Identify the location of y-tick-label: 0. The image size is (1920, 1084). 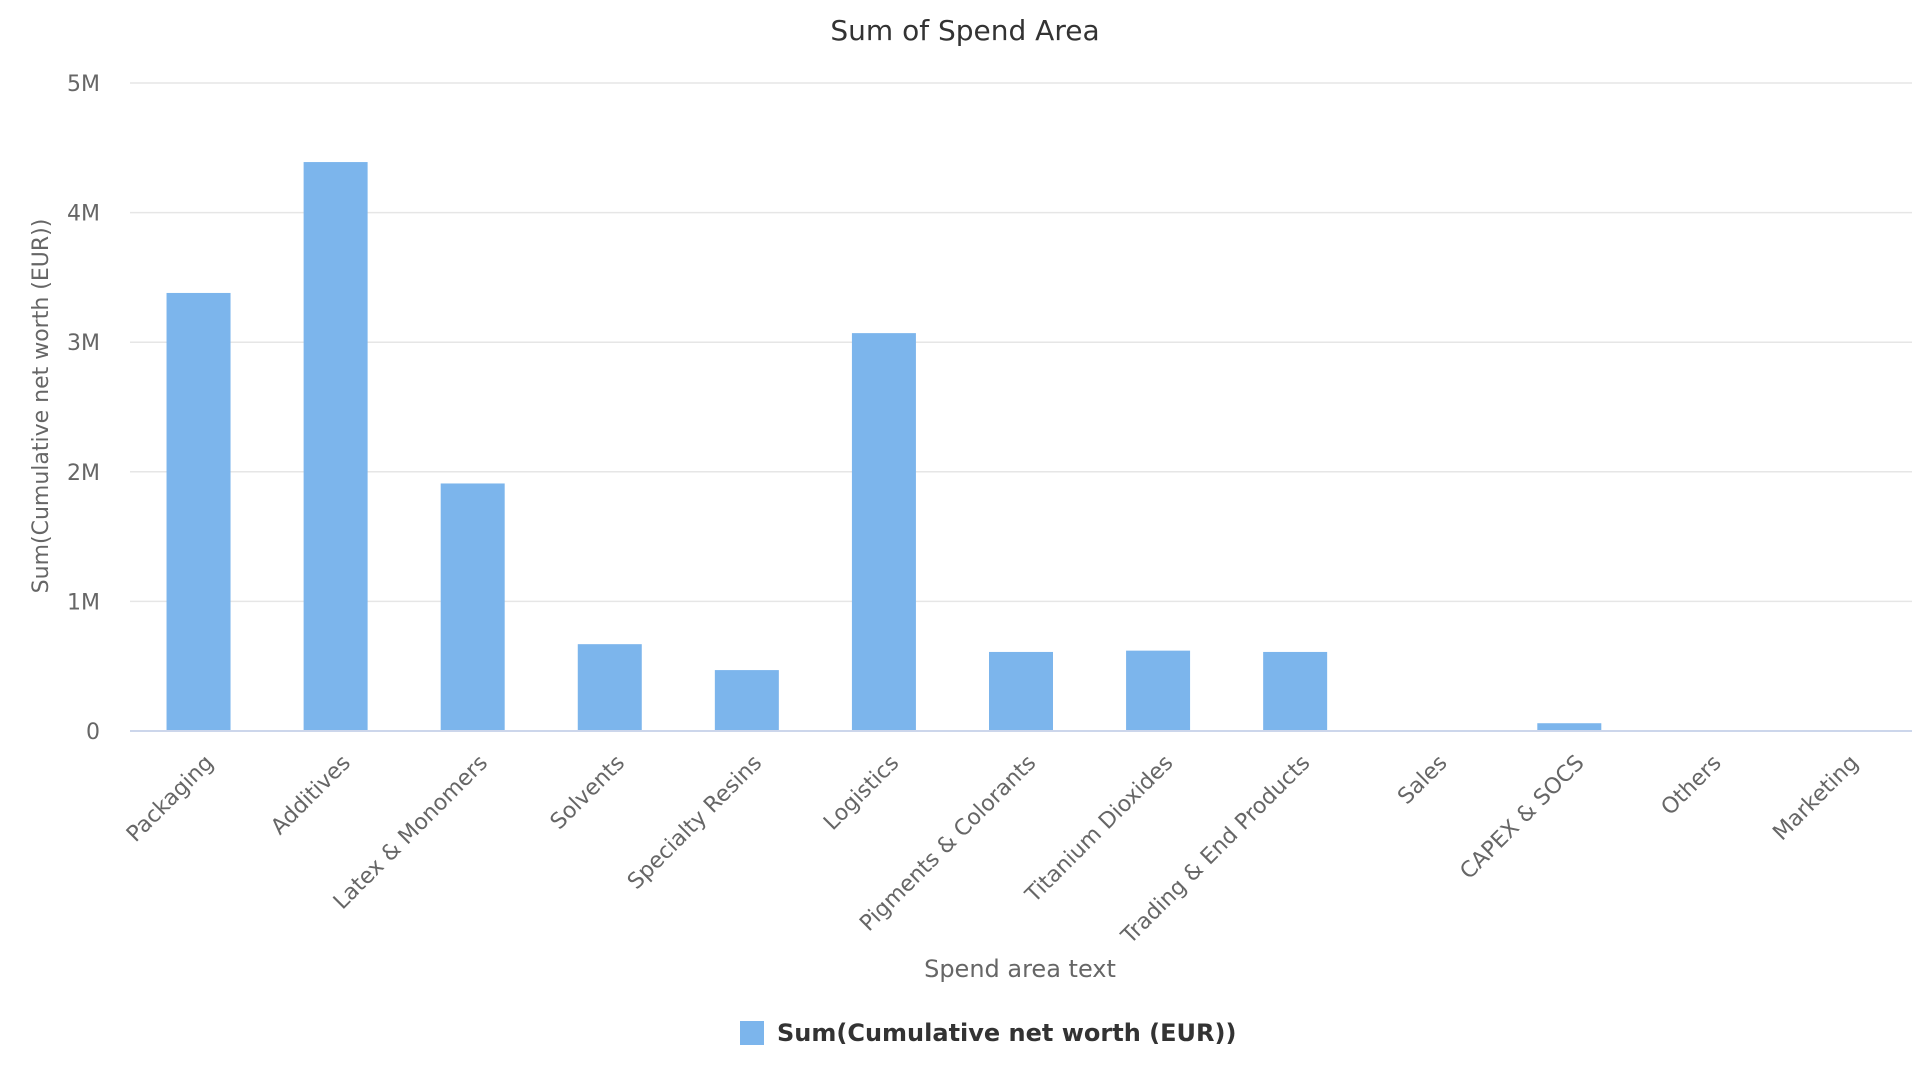
(93, 732).